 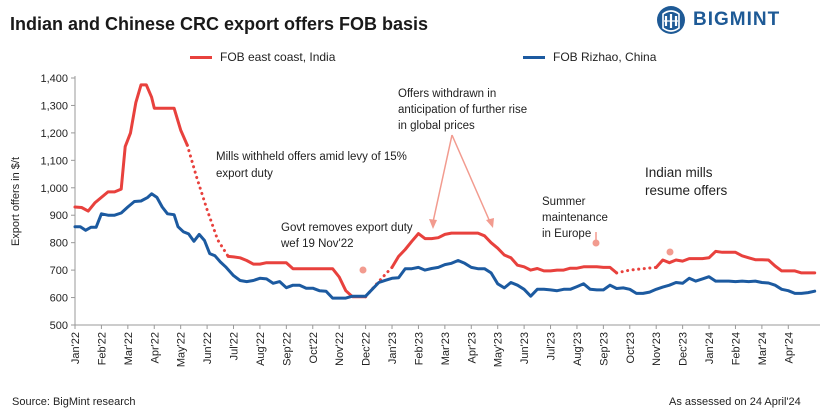 What do you see at coordinates (605, 57) in the screenshot?
I see `legend-label-china: FOB Rizhao, China` at bounding box center [605, 57].